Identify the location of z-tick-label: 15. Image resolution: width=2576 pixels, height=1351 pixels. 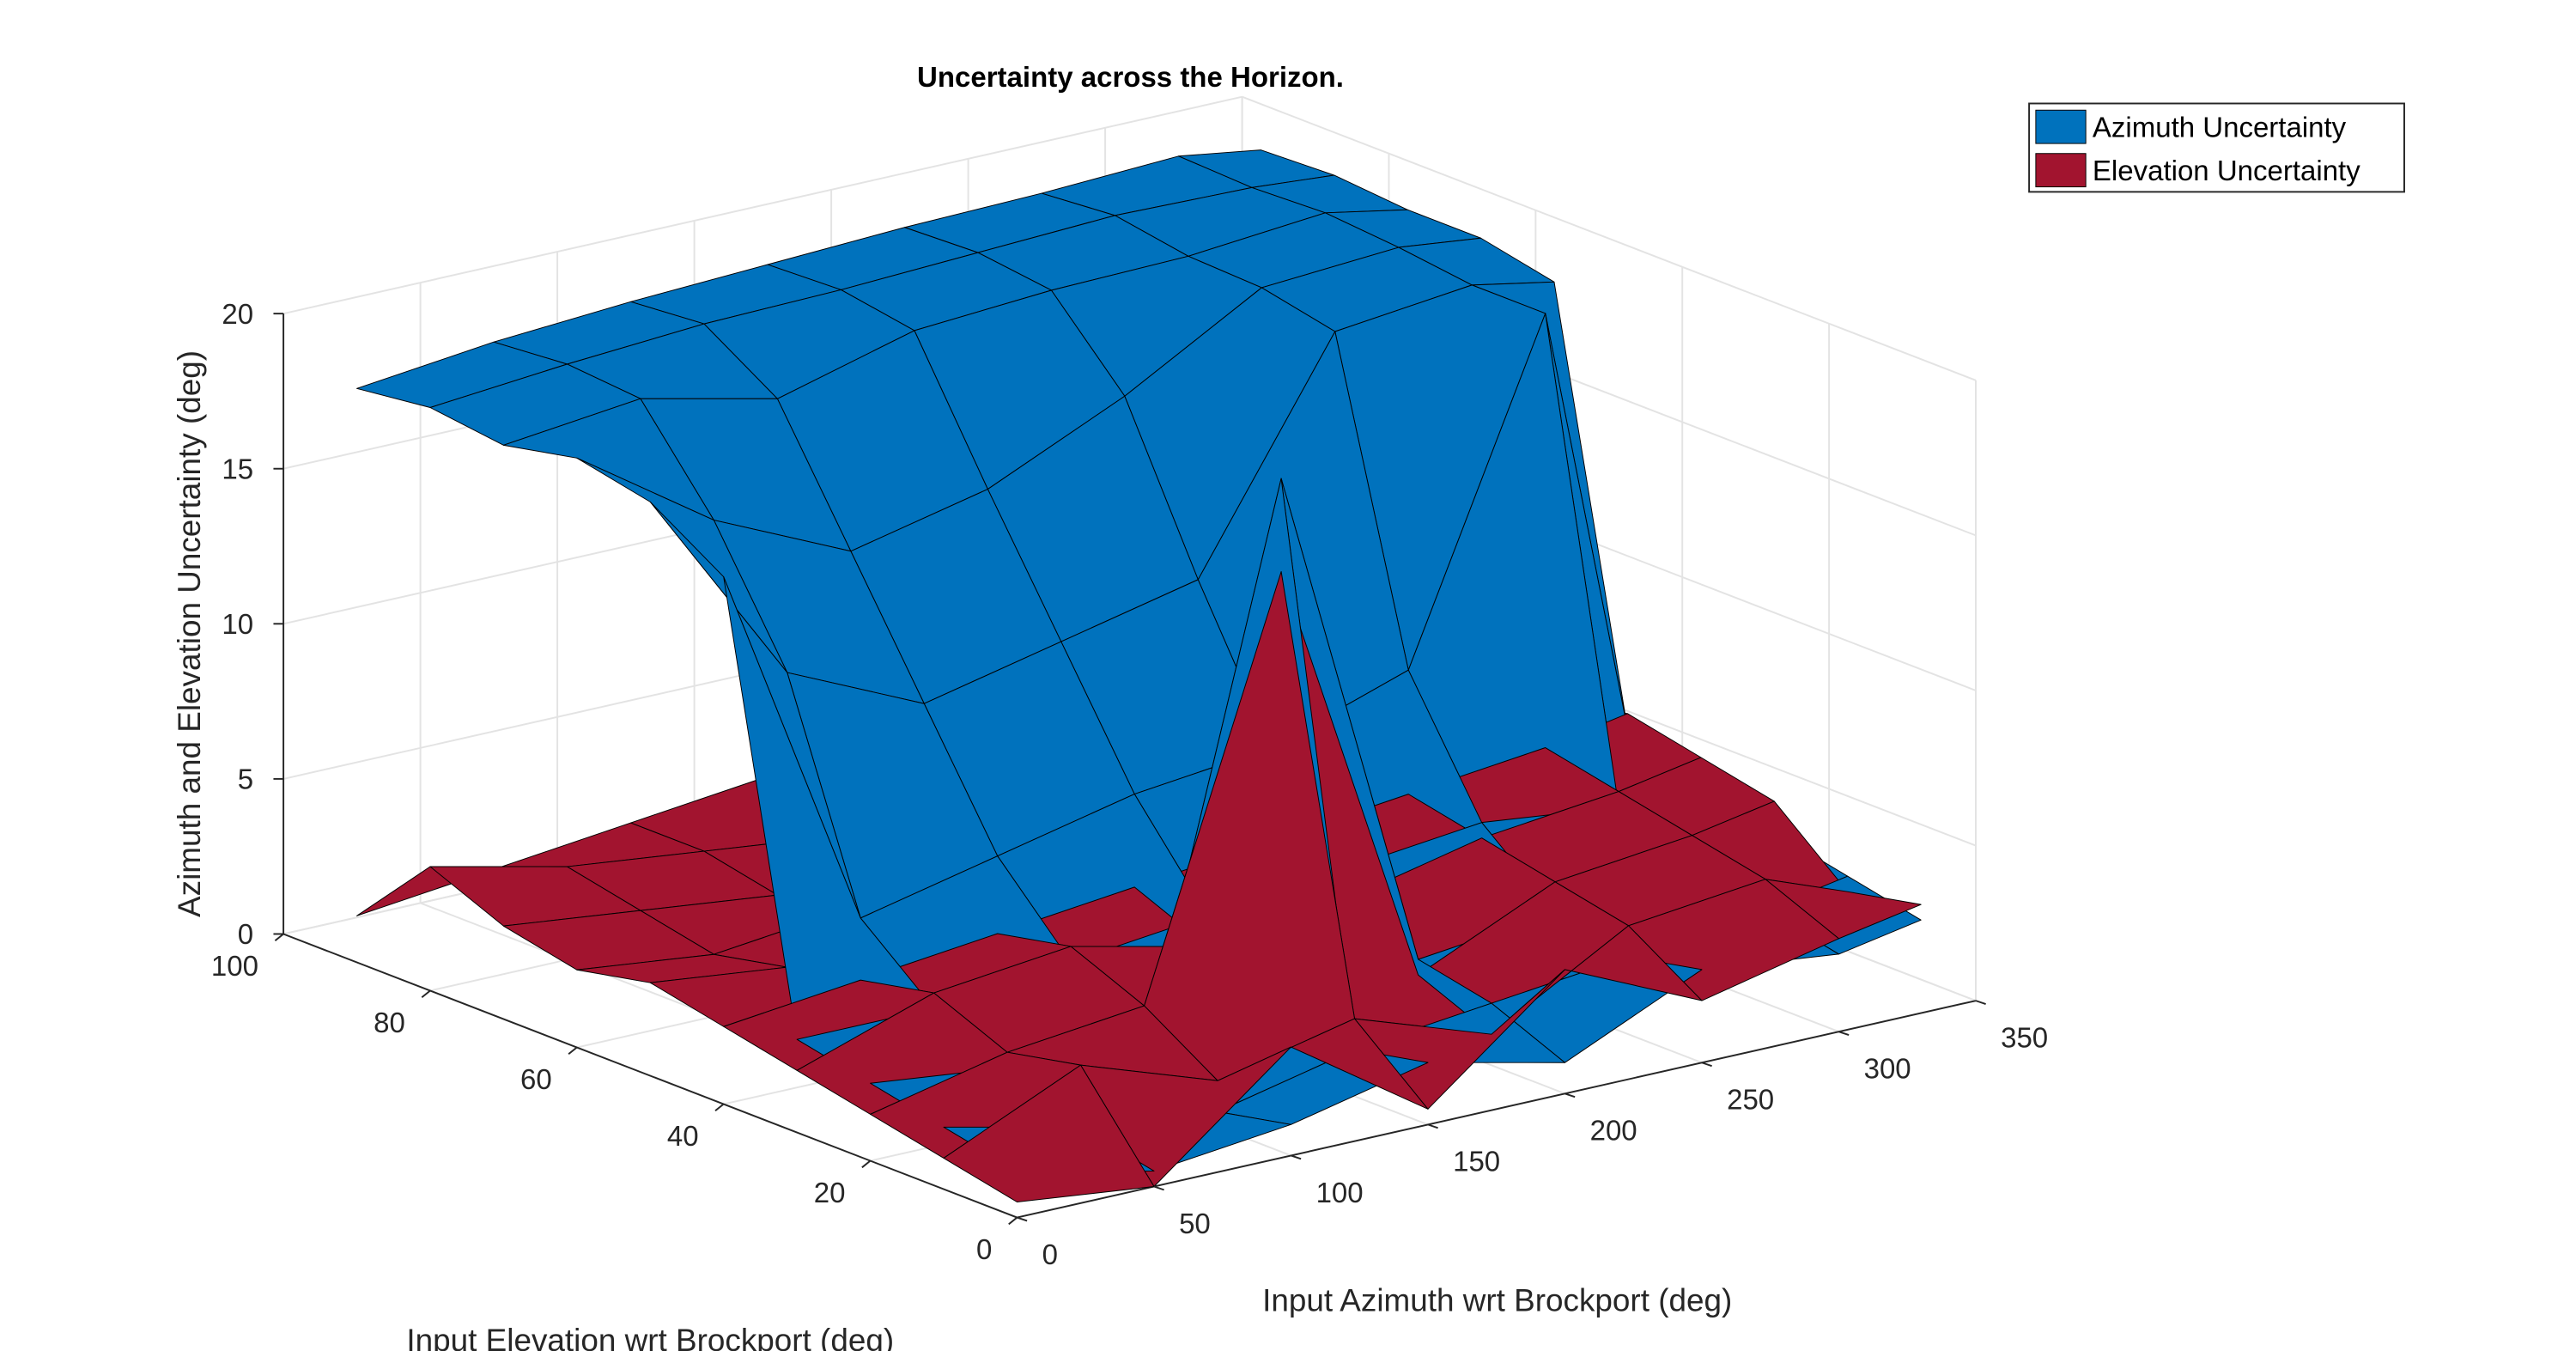
(238, 468).